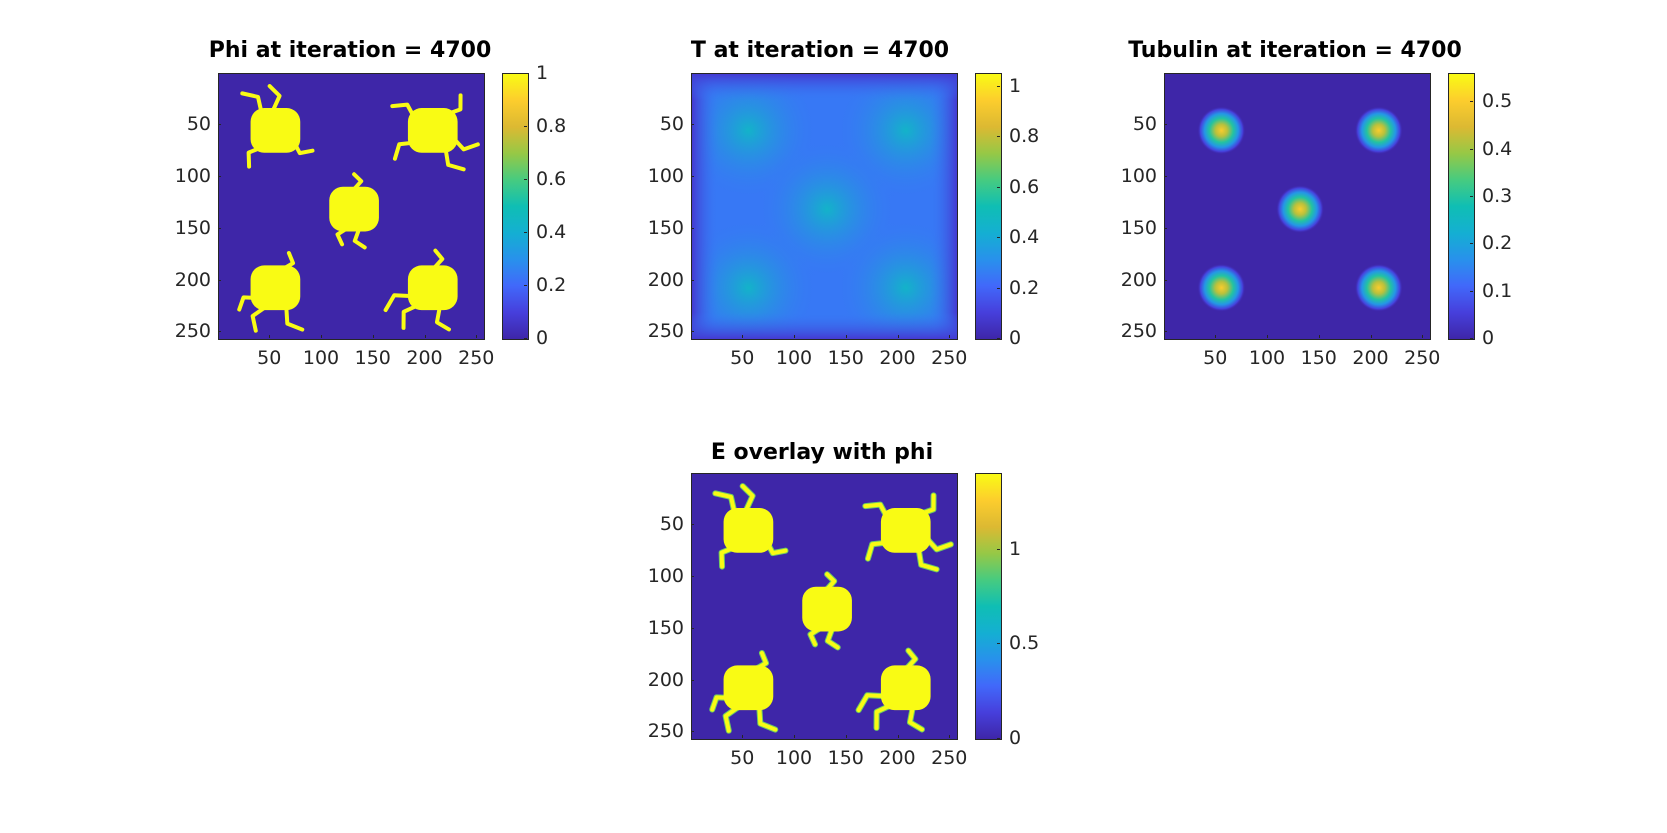  Describe the element at coordinates (542, 338) in the screenshot. I see `phi-cbtick: 0` at that location.